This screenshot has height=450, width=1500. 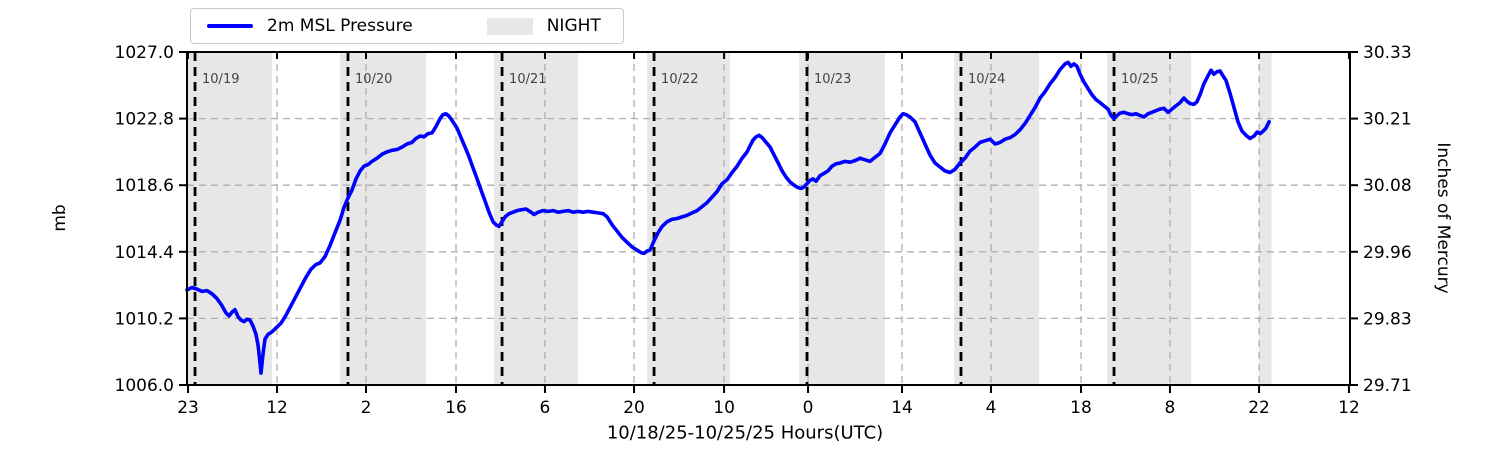 What do you see at coordinates (573, 26) in the screenshot?
I see `legend-night-label: NIGHT` at bounding box center [573, 26].